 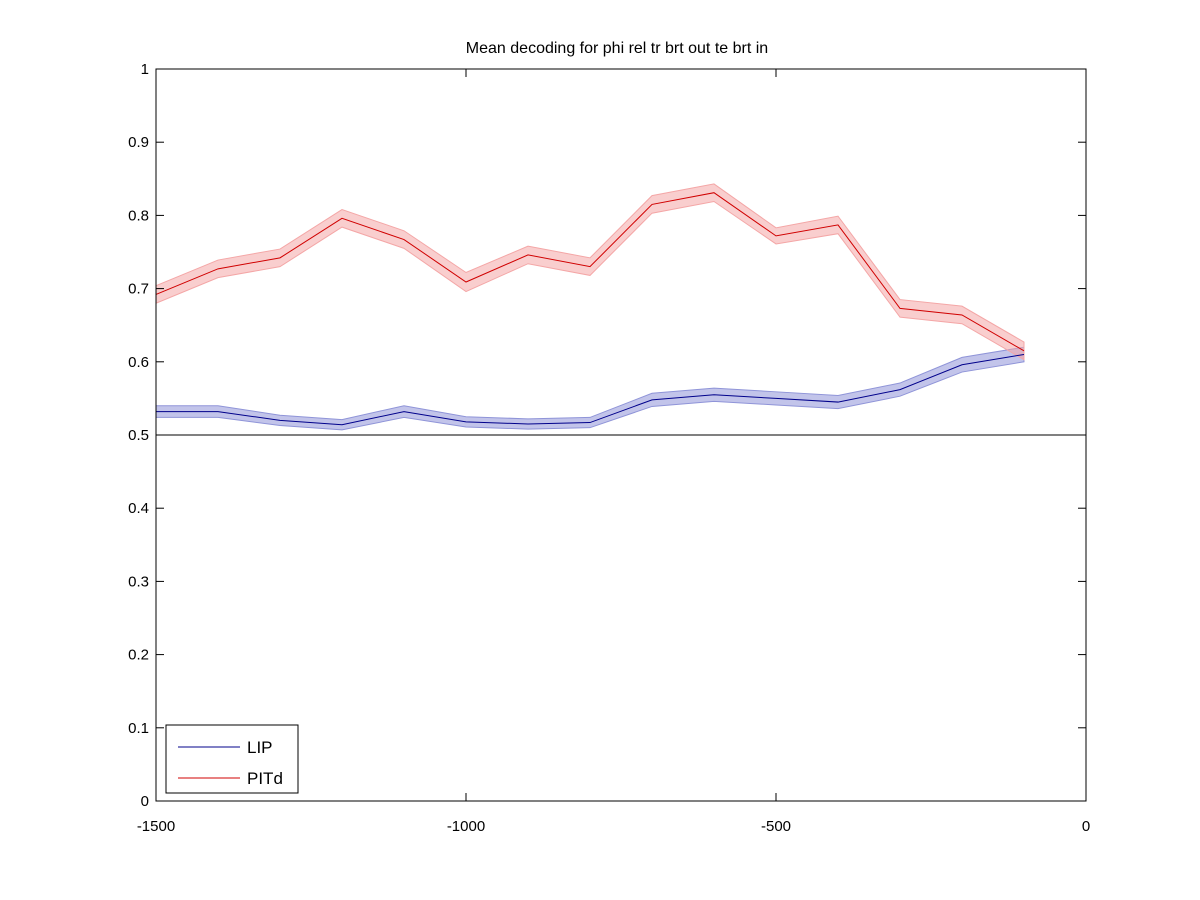 What do you see at coordinates (265, 778) in the screenshot?
I see `legend-label-pitd: PITd` at bounding box center [265, 778].